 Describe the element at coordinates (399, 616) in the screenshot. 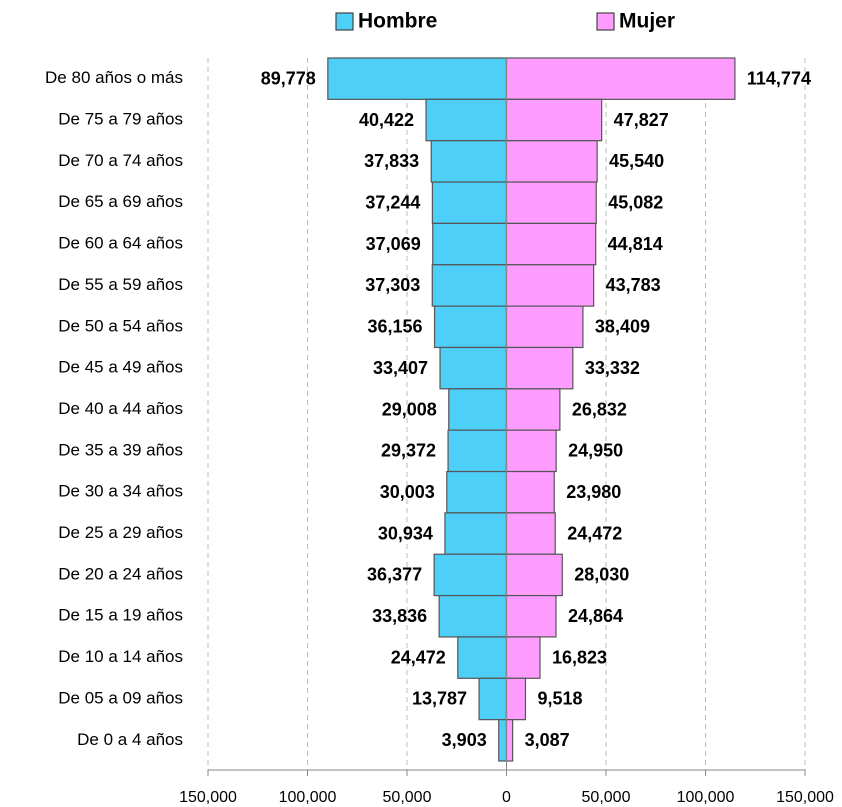

I see `value-label: 33,836` at that location.